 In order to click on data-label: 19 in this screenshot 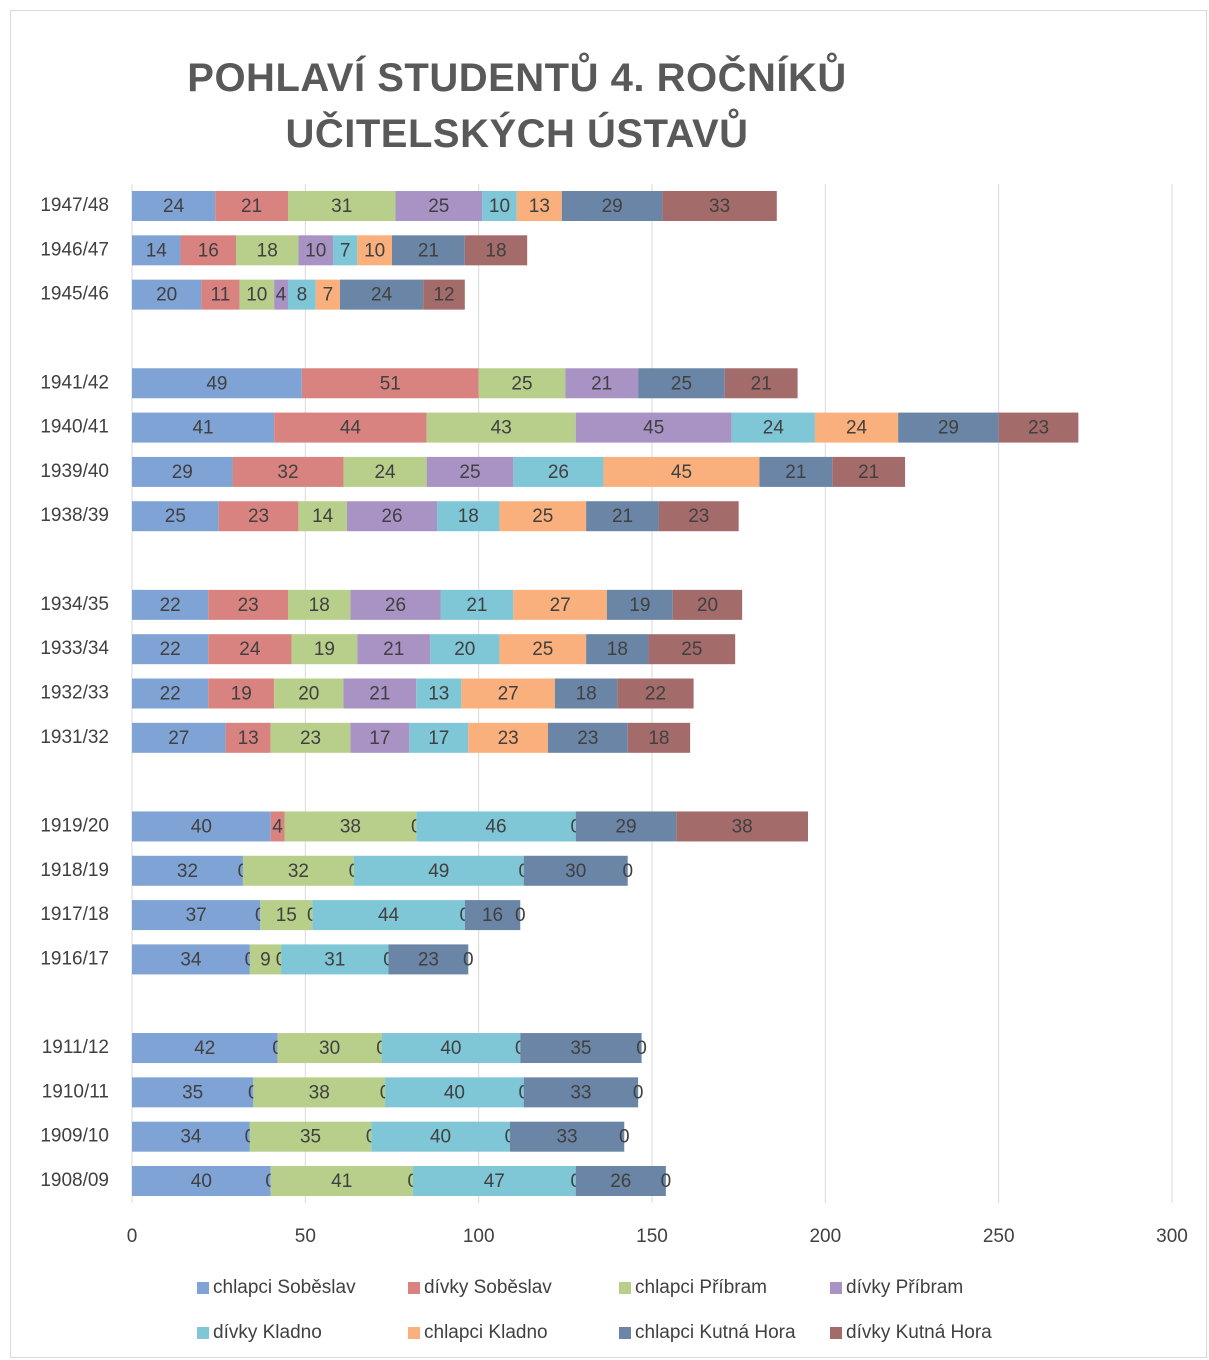, I will do `click(241, 694)`.